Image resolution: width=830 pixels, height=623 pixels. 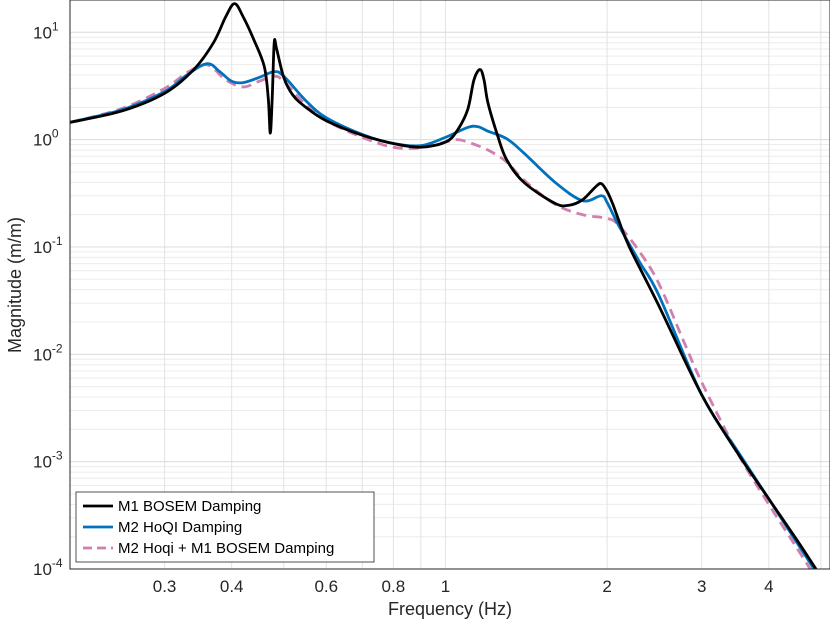 What do you see at coordinates (15, 285) in the screenshot?
I see `y-axis-label: Magnitude (m/m)` at bounding box center [15, 285].